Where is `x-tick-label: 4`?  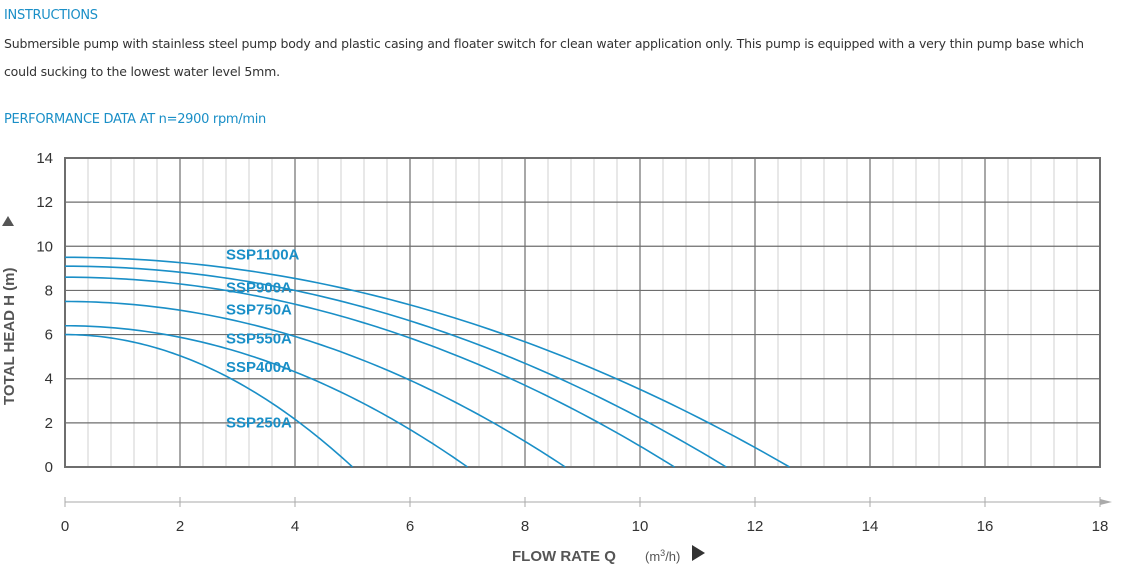
x-tick-label: 4 is located at coordinates (295, 526).